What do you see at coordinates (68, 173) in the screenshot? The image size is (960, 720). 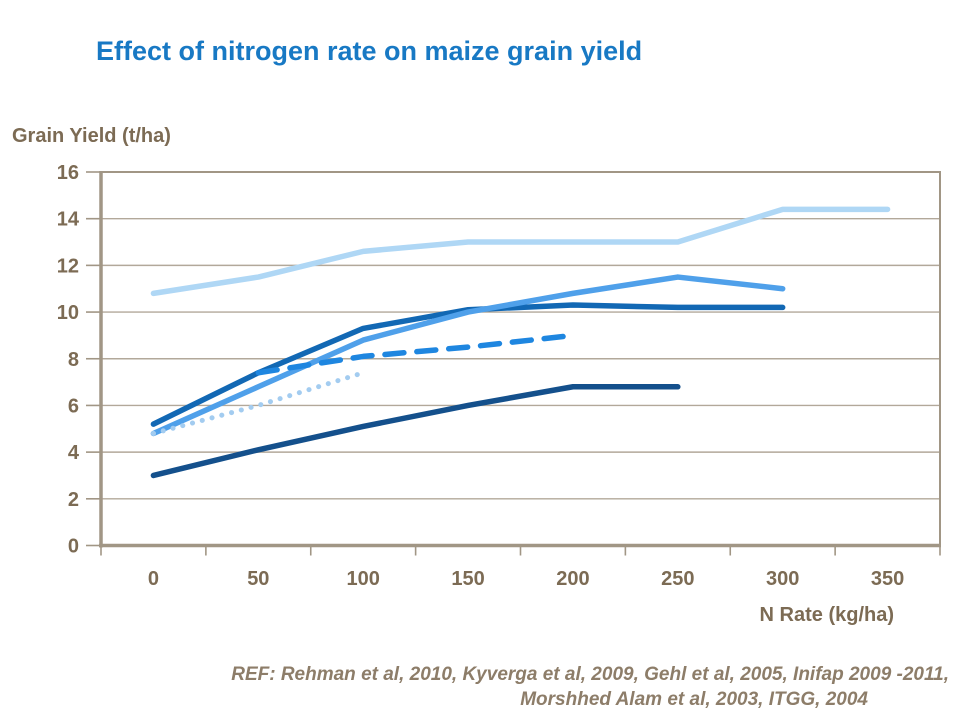 I see `y-tick-label: 16` at bounding box center [68, 173].